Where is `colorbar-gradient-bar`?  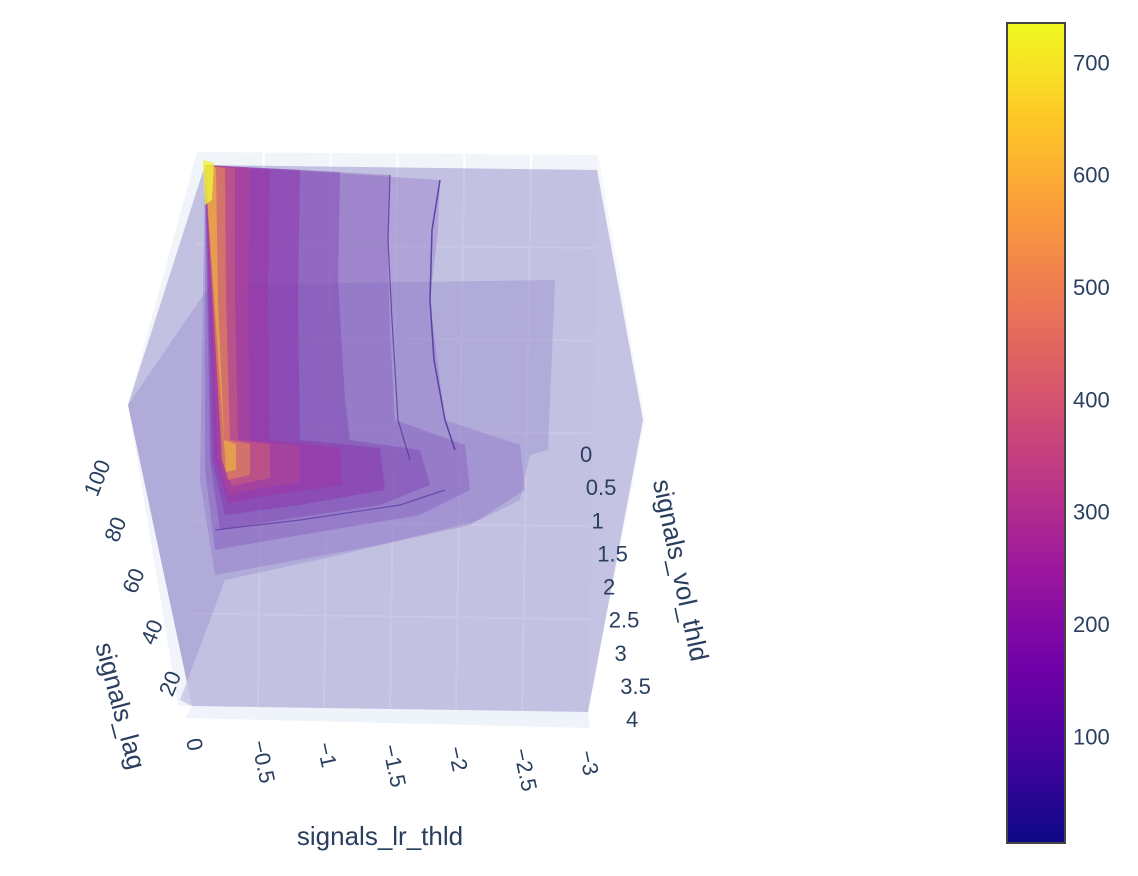 colorbar-gradient-bar is located at coordinates (1036, 433).